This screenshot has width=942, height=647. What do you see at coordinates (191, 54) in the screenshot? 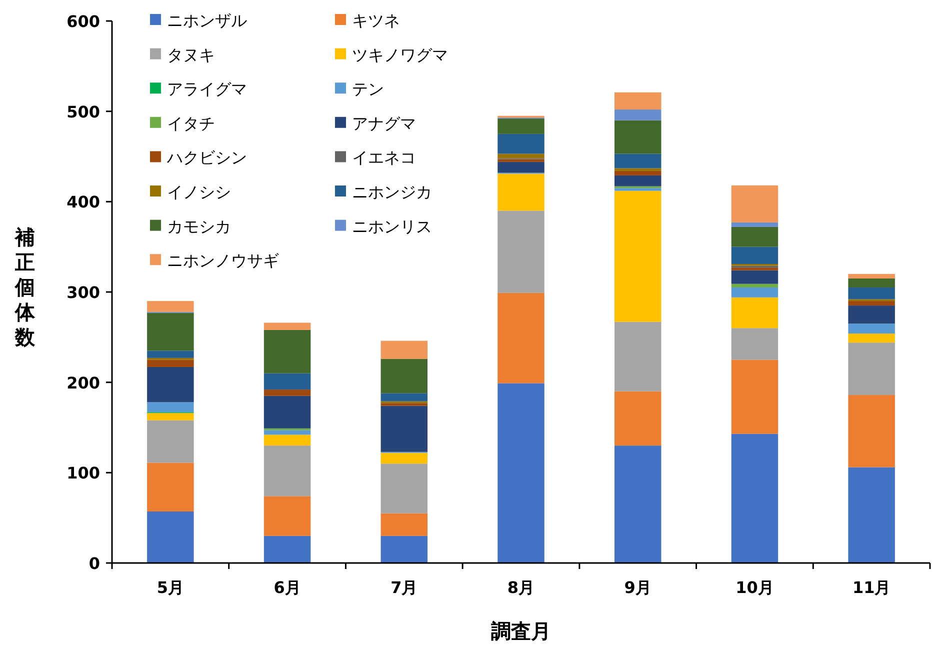
I see `legend-label: タヌキ` at bounding box center [191, 54].